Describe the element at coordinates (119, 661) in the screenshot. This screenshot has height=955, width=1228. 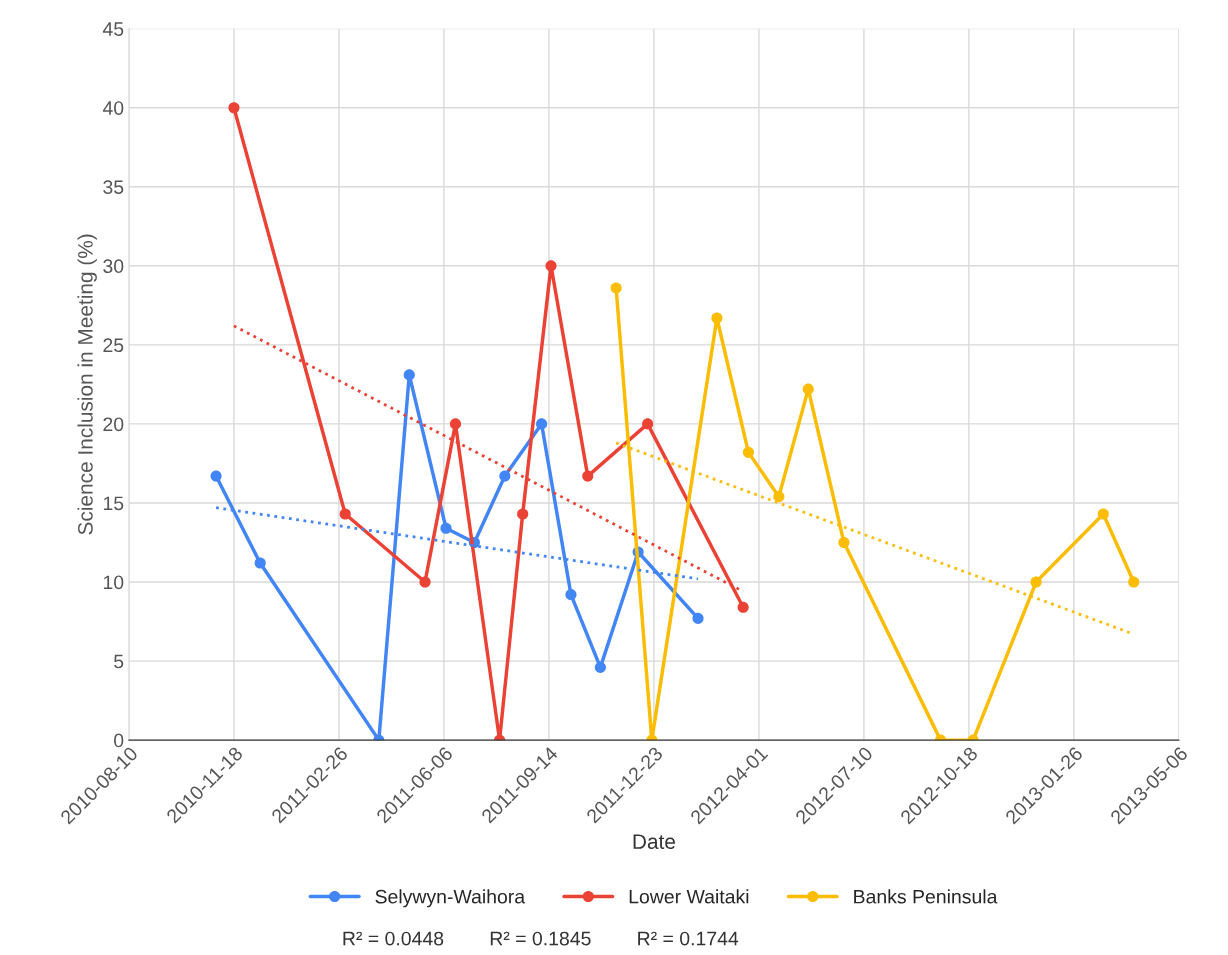
I see `y-tick-label: 5` at that location.